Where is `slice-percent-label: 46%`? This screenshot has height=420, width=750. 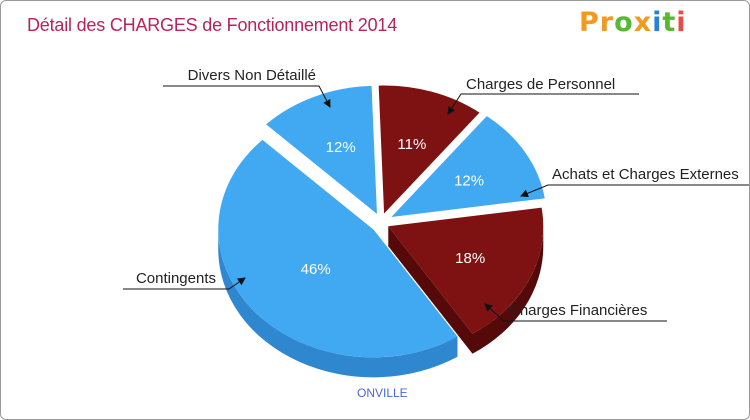
slice-percent-label: 46% is located at coordinates (316, 269).